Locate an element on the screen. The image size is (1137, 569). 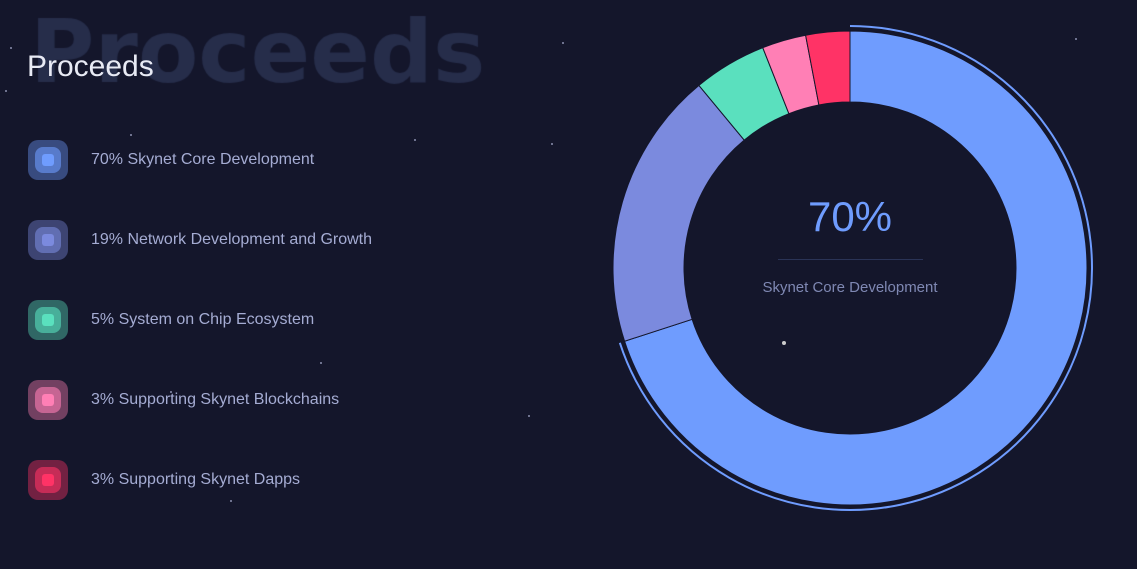
legend-label: 5% System on Chip Ecosystem is located at coordinates (203, 319).